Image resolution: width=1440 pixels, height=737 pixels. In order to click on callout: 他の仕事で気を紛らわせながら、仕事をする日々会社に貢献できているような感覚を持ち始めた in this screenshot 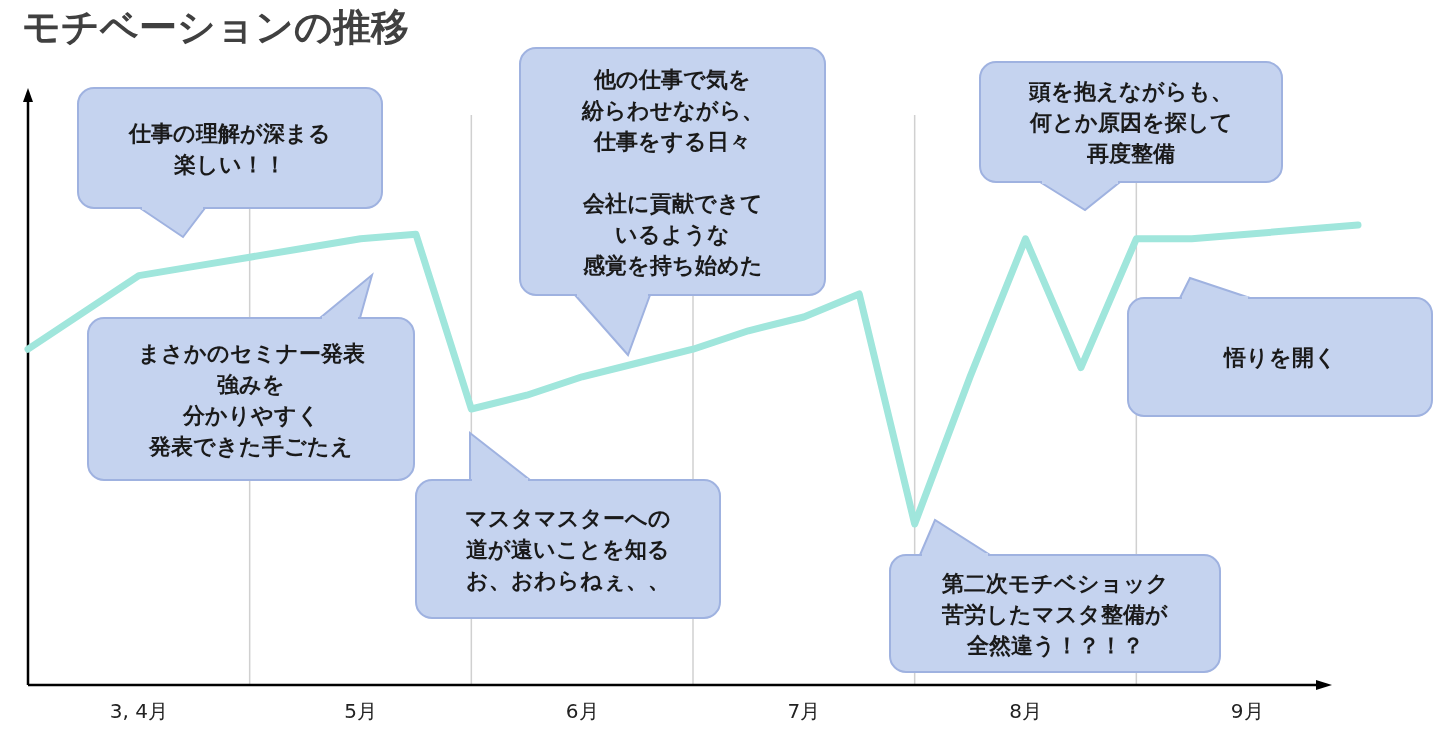, I will do `click(672, 202)`.